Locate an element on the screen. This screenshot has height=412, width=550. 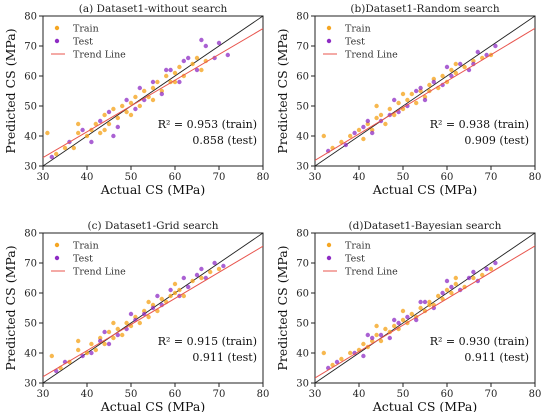
data-layer is located at coordinates (425, 91).